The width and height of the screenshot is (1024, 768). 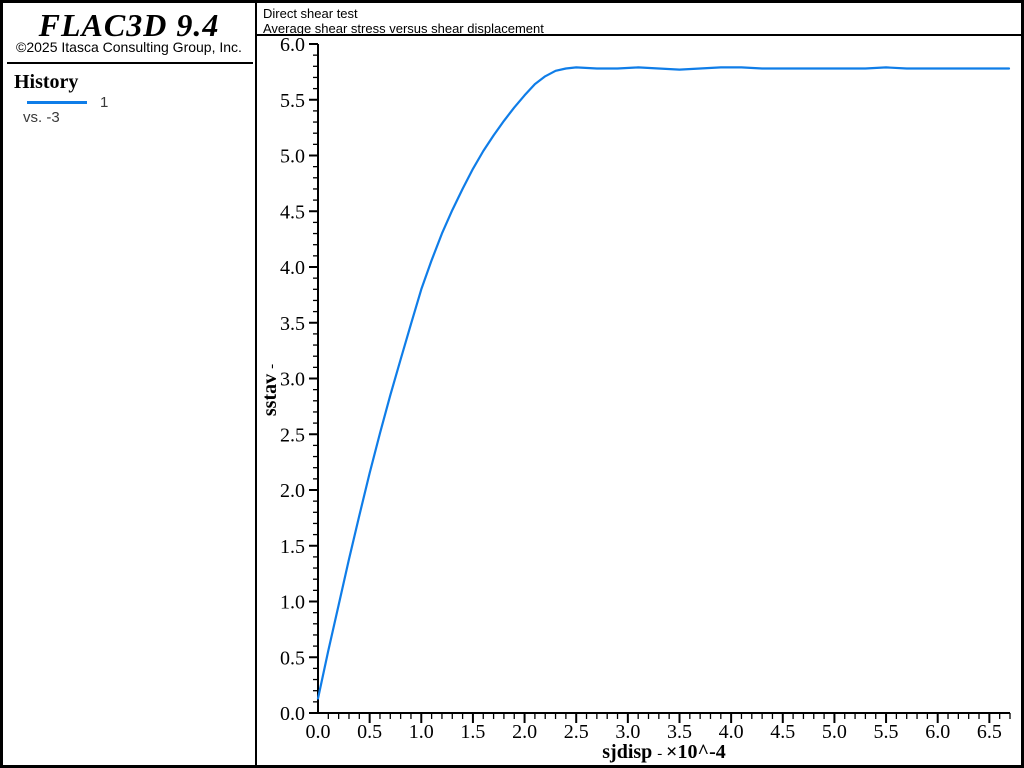 What do you see at coordinates (270, 390) in the screenshot?
I see `svg-text: sstav -` at bounding box center [270, 390].